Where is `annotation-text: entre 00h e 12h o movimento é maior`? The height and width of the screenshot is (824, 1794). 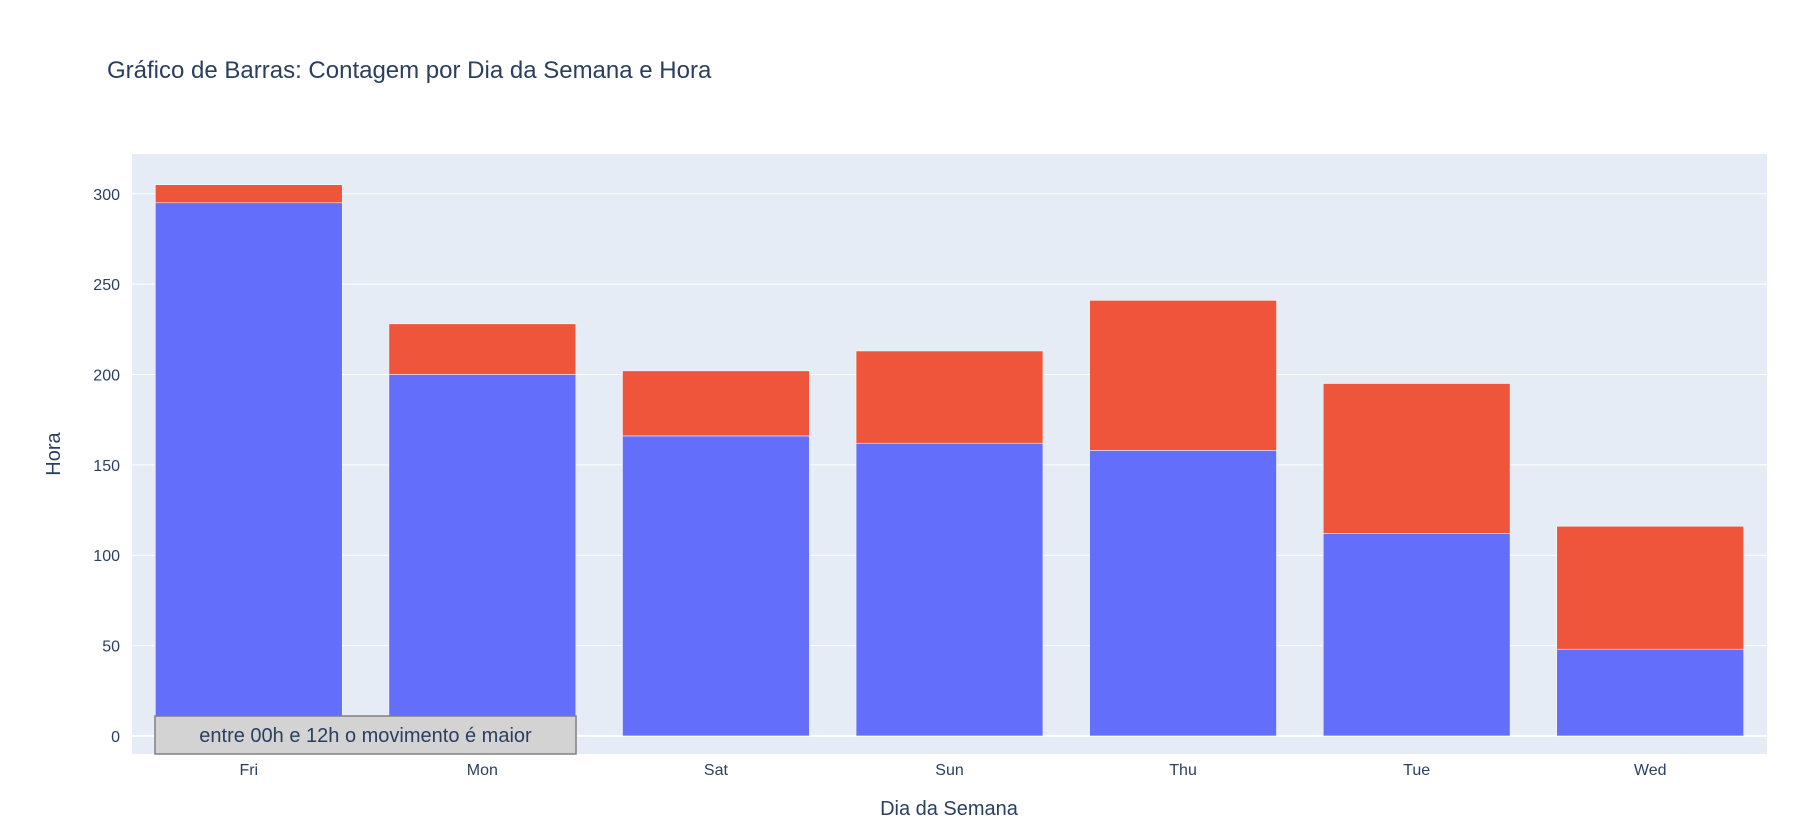
annotation-text: entre 00h e 12h o movimento é maior is located at coordinates (365, 736).